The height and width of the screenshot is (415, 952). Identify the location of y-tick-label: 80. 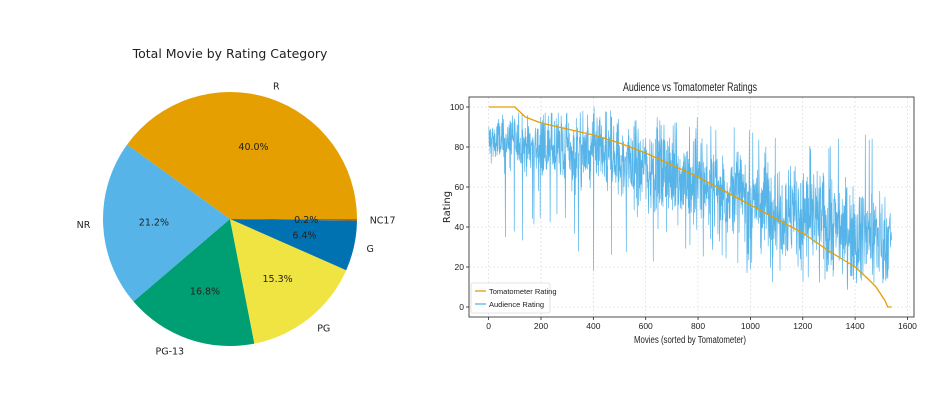
(460, 147).